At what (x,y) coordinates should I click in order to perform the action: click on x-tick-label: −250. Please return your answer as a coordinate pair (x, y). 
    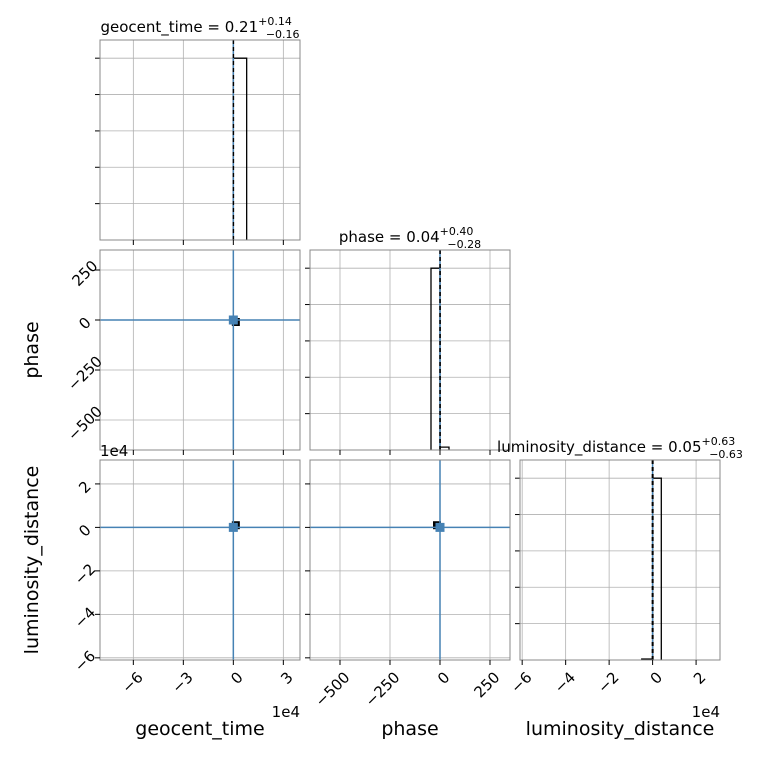
    Looking at the image, I should click on (383, 689).